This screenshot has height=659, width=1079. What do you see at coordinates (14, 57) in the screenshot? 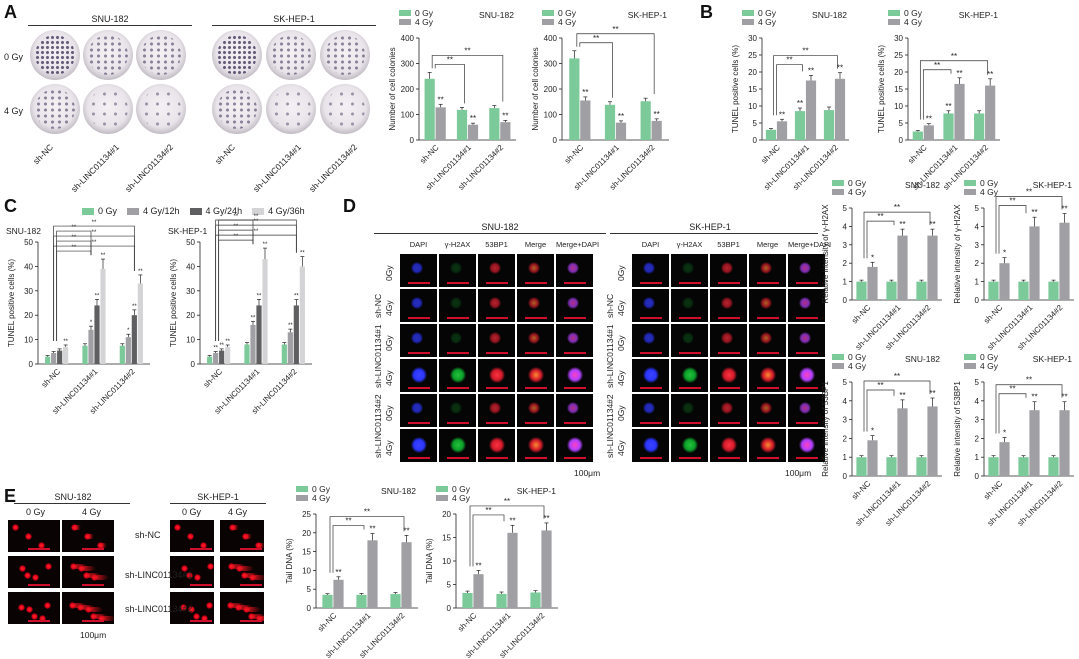
I see `panel-a-row-0gy: 0 Gy` at bounding box center [14, 57].